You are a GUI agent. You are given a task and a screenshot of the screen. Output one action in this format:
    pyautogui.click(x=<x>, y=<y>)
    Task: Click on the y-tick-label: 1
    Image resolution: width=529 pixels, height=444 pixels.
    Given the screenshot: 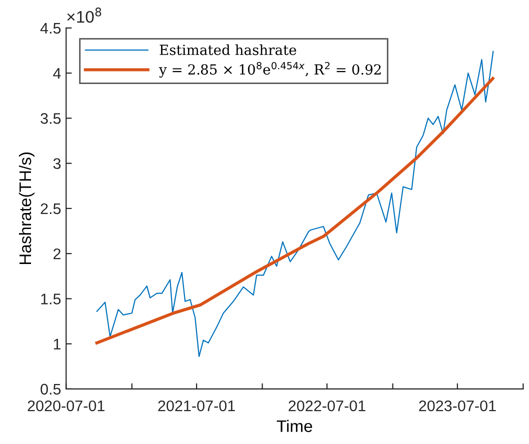 What is the action you would take?
    pyautogui.click(x=57, y=344)
    